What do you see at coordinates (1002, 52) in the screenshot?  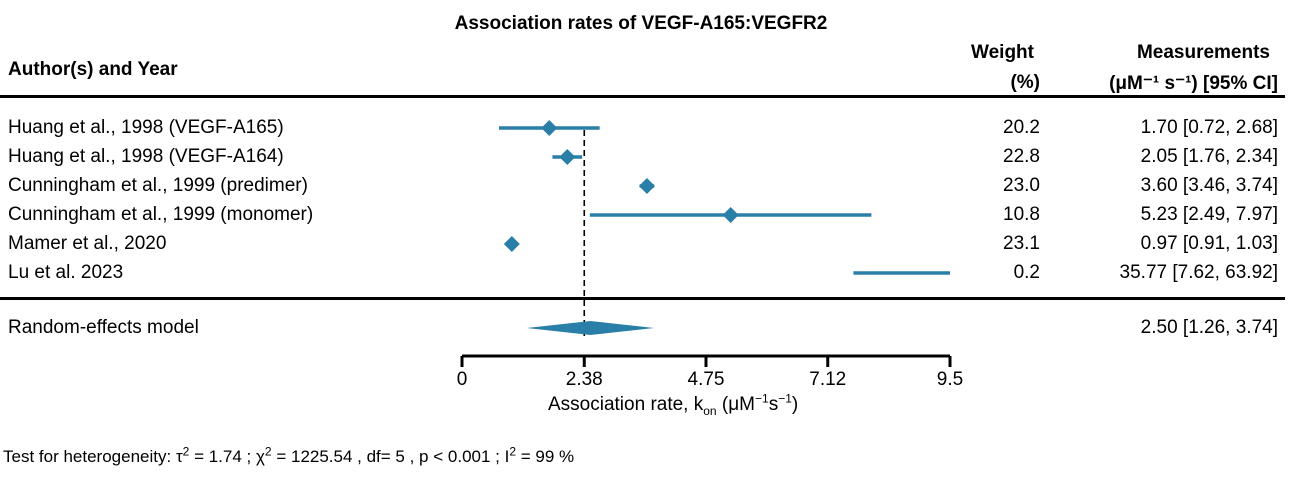 I see `weight-column-header: Weight` at bounding box center [1002, 52].